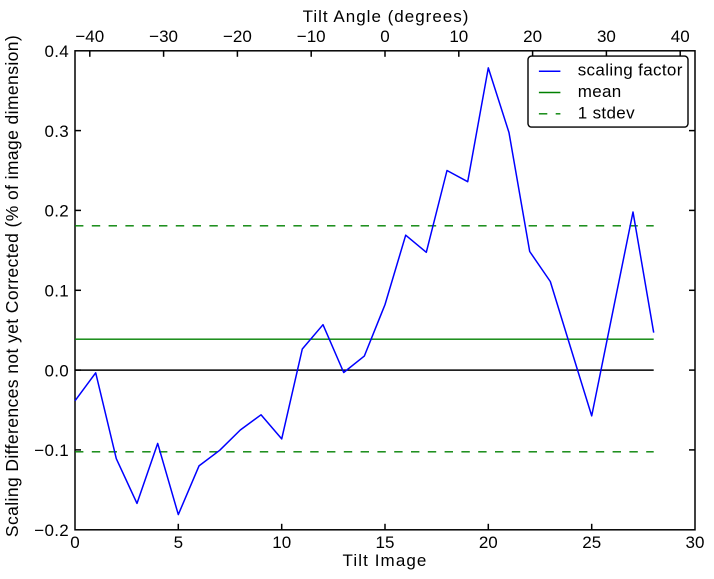 The width and height of the screenshot is (714, 579). I want to click on svg-text: 40, so click(680, 36).